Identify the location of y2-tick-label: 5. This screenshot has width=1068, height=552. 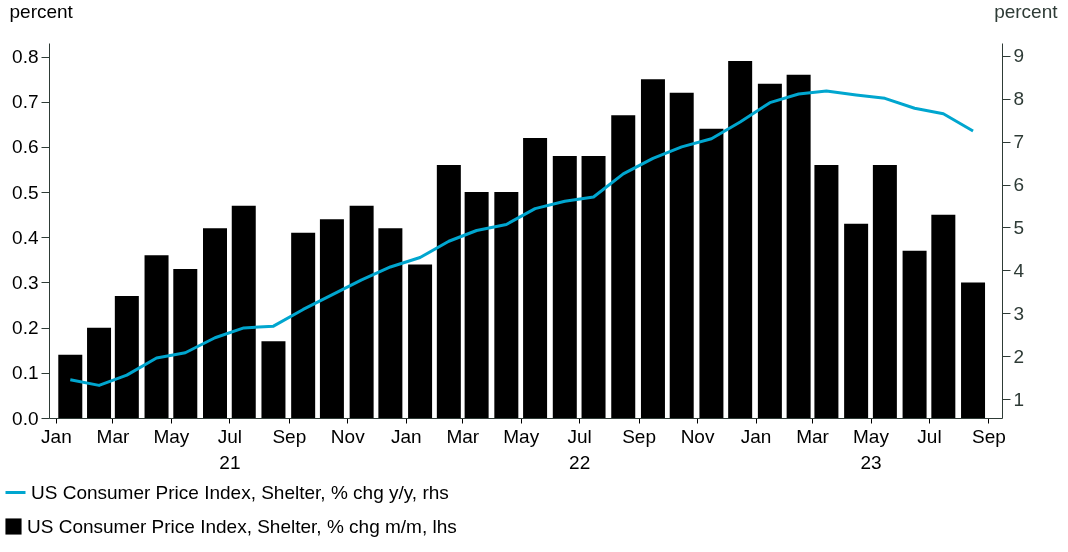
(1019, 227).